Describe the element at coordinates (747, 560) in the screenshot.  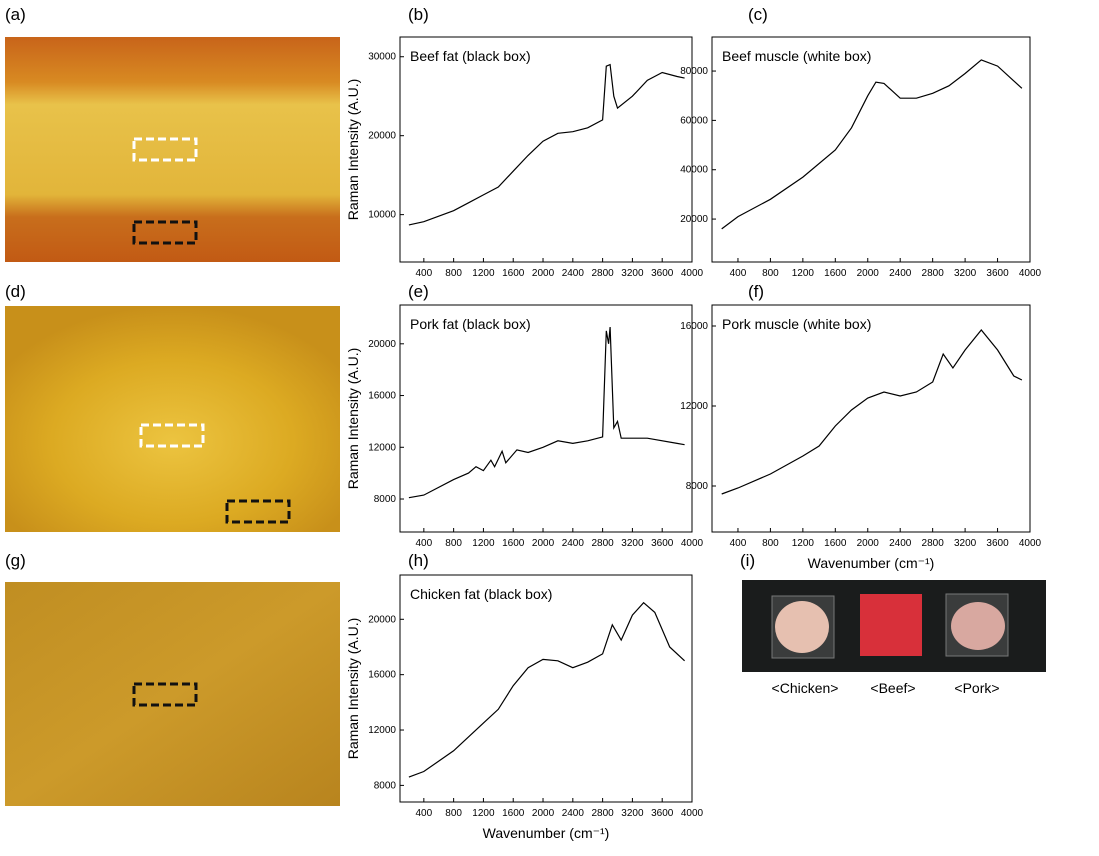
I see `panel-label: (i)` at that location.